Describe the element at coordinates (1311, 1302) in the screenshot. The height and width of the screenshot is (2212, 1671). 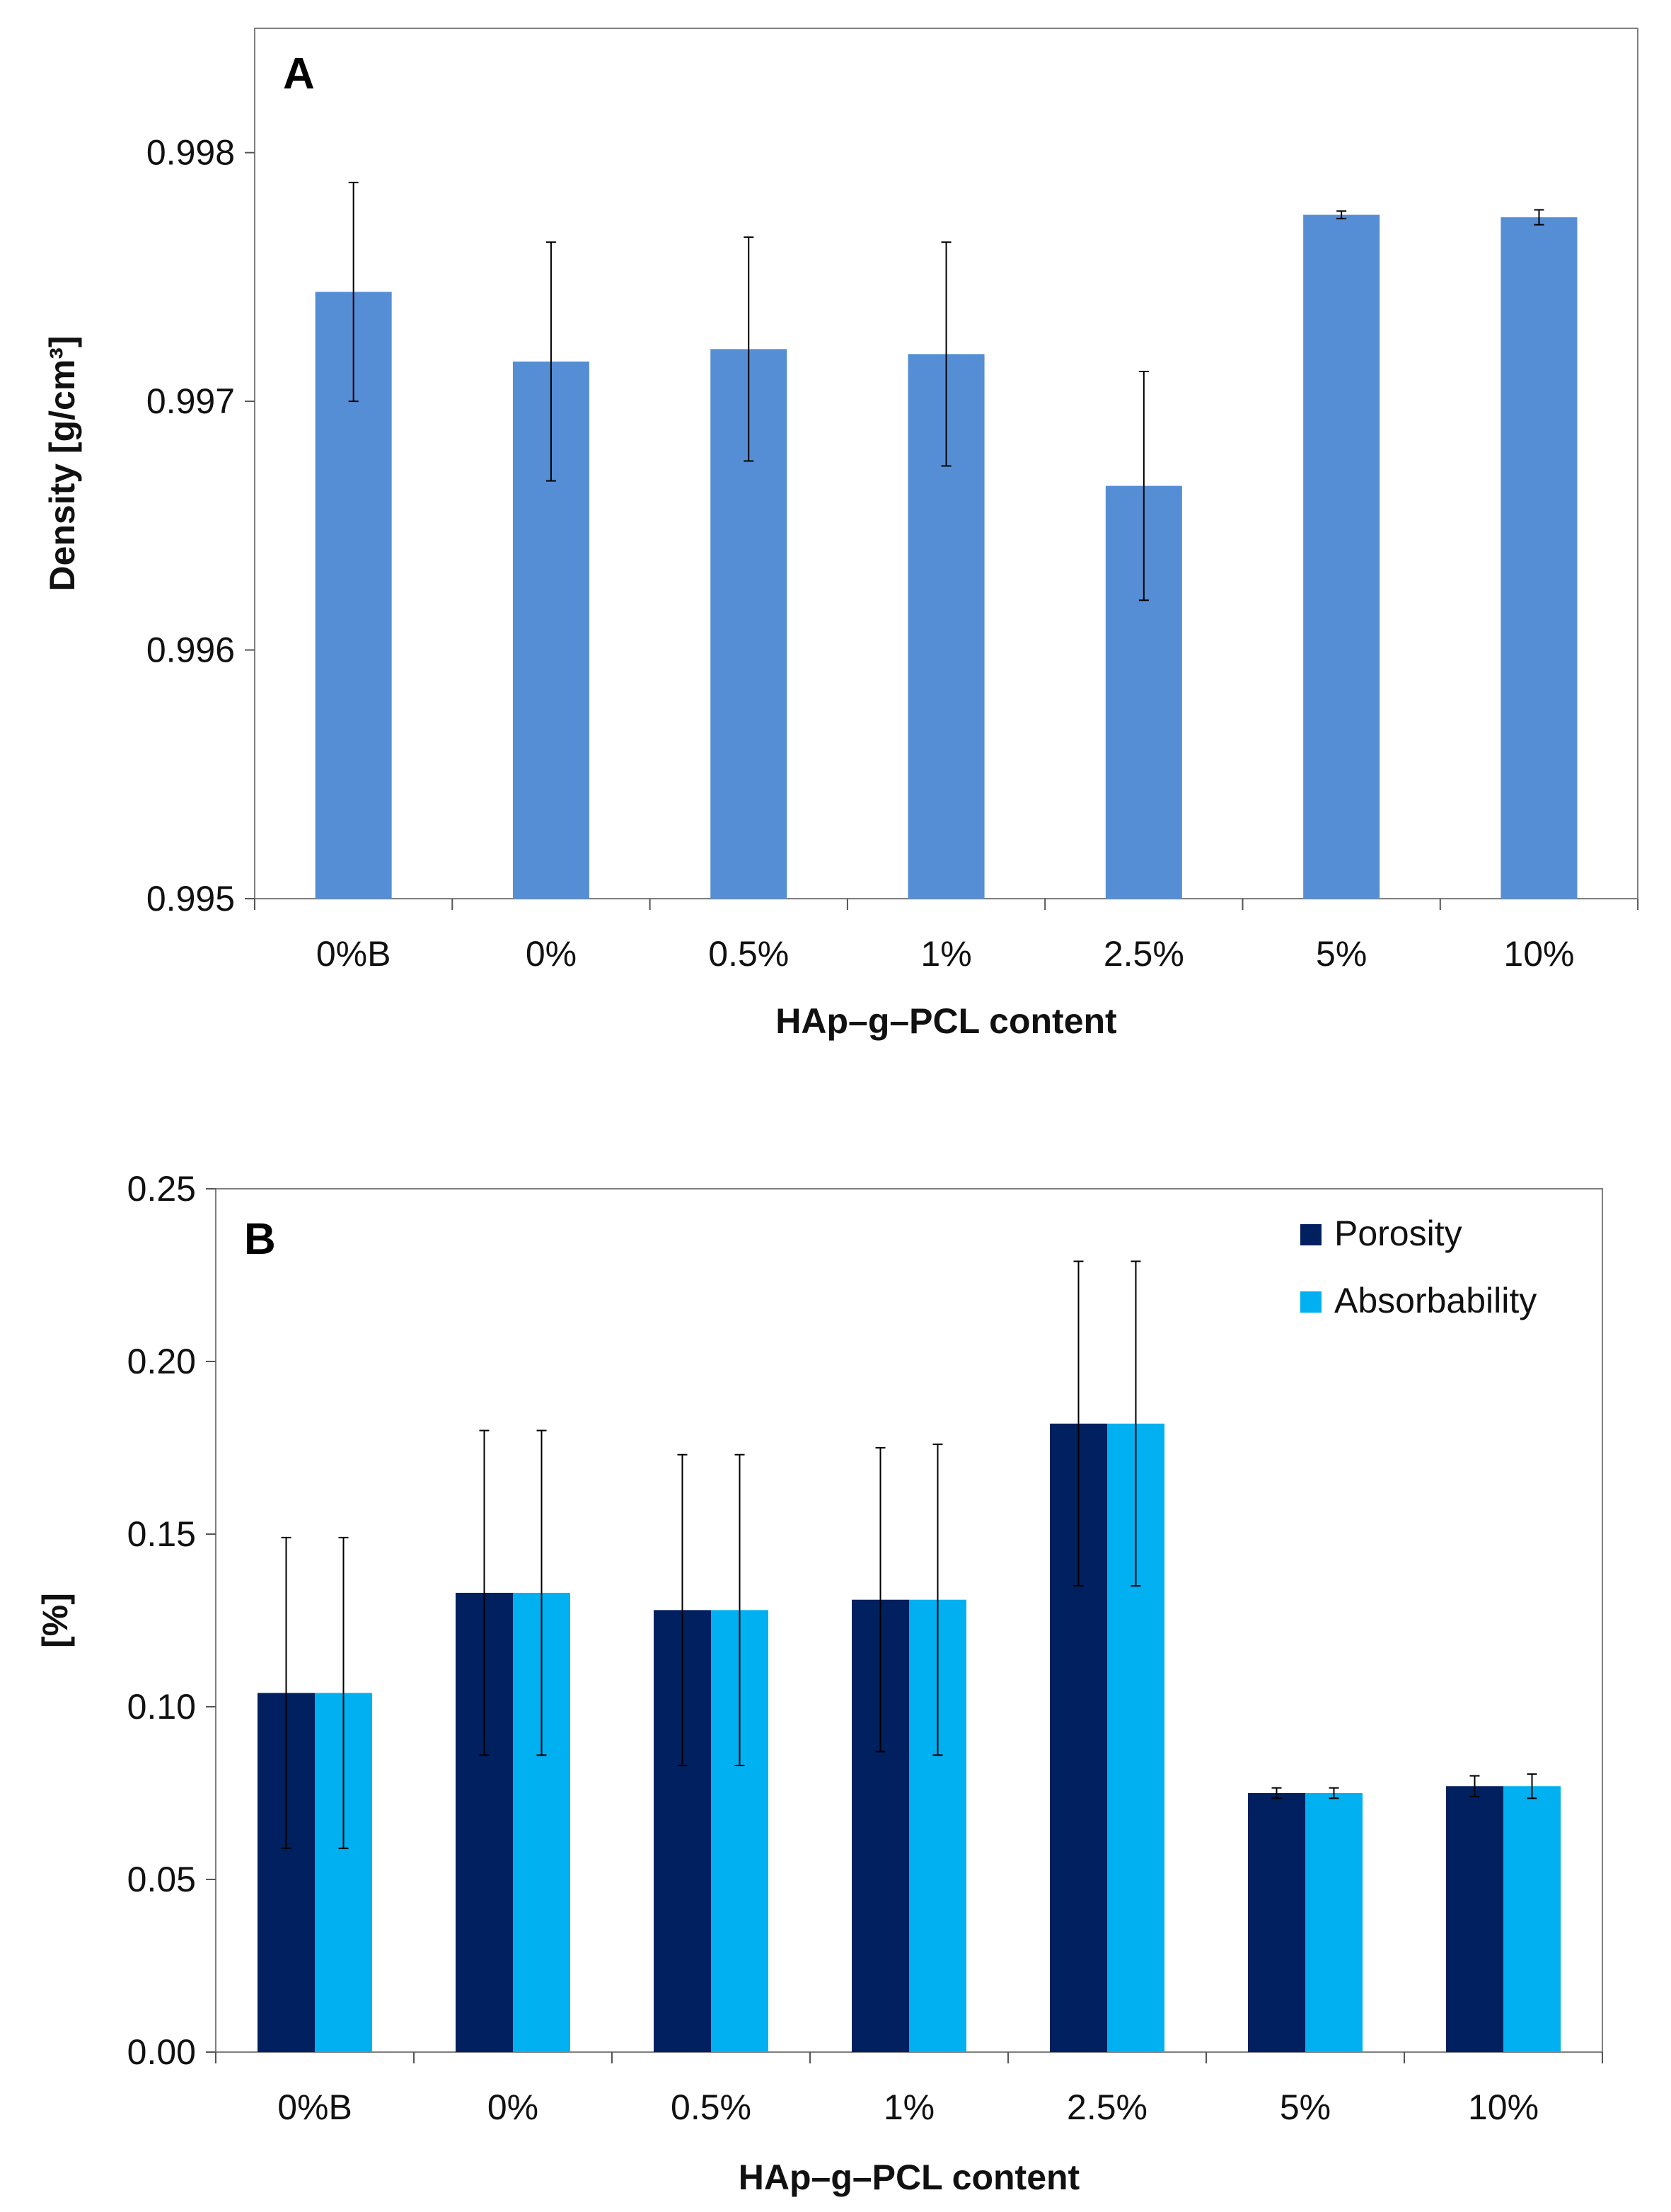
I see `legend-swatch-absorbability` at that location.